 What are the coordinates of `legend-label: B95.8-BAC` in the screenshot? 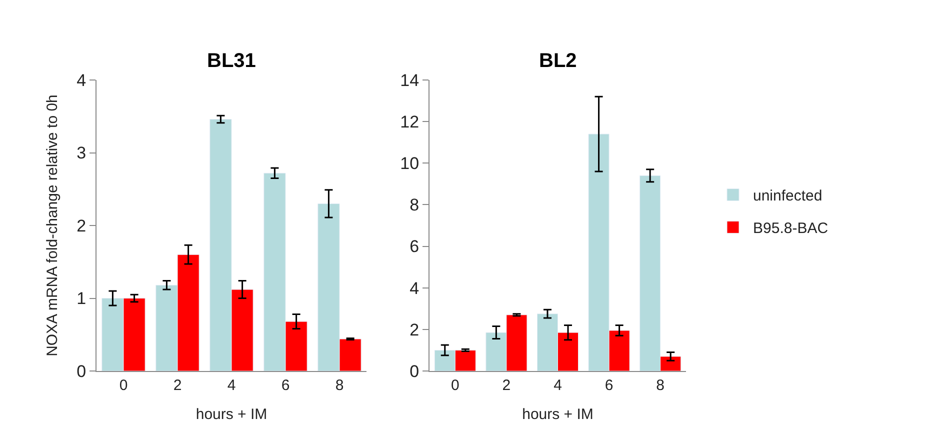 It's located at (790, 229).